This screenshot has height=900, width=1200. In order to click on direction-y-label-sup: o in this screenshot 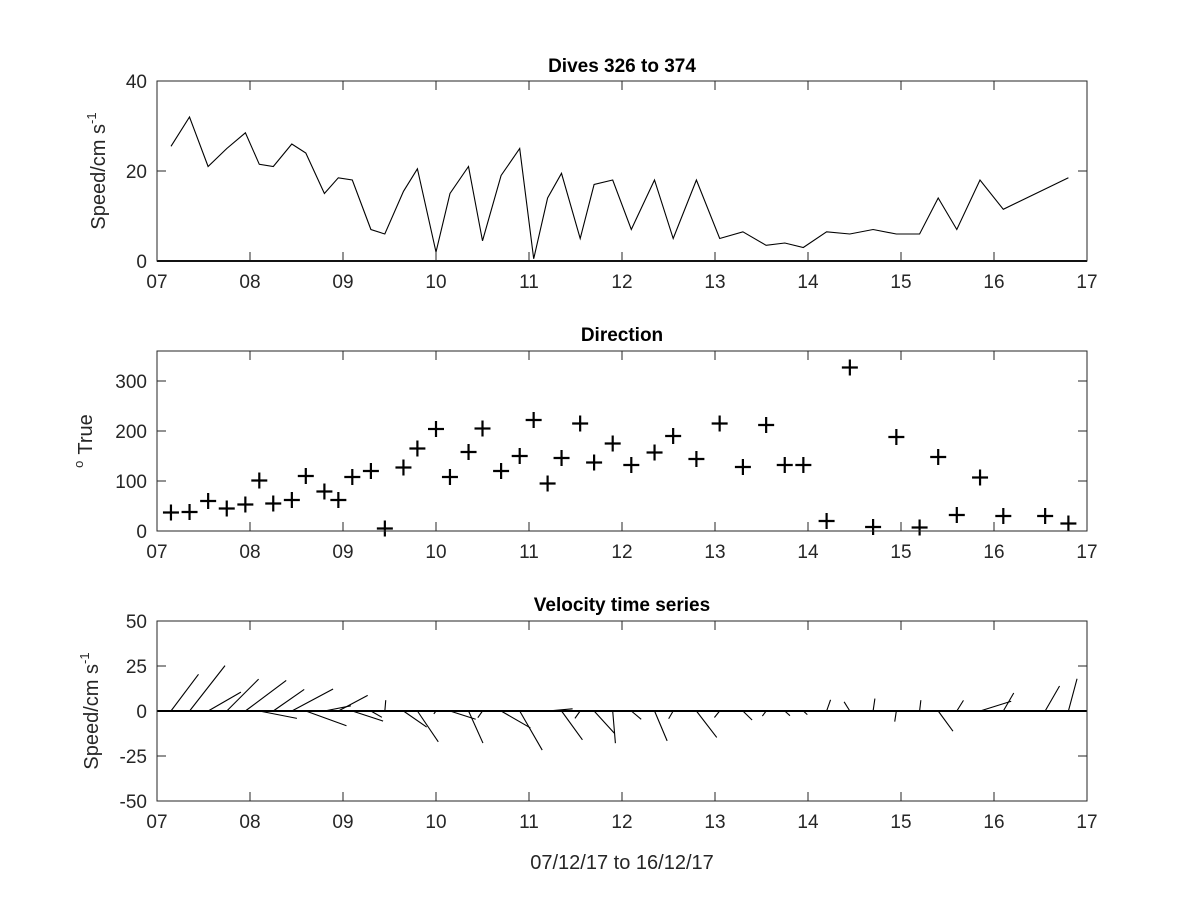, I will do `click(78, 464)`.